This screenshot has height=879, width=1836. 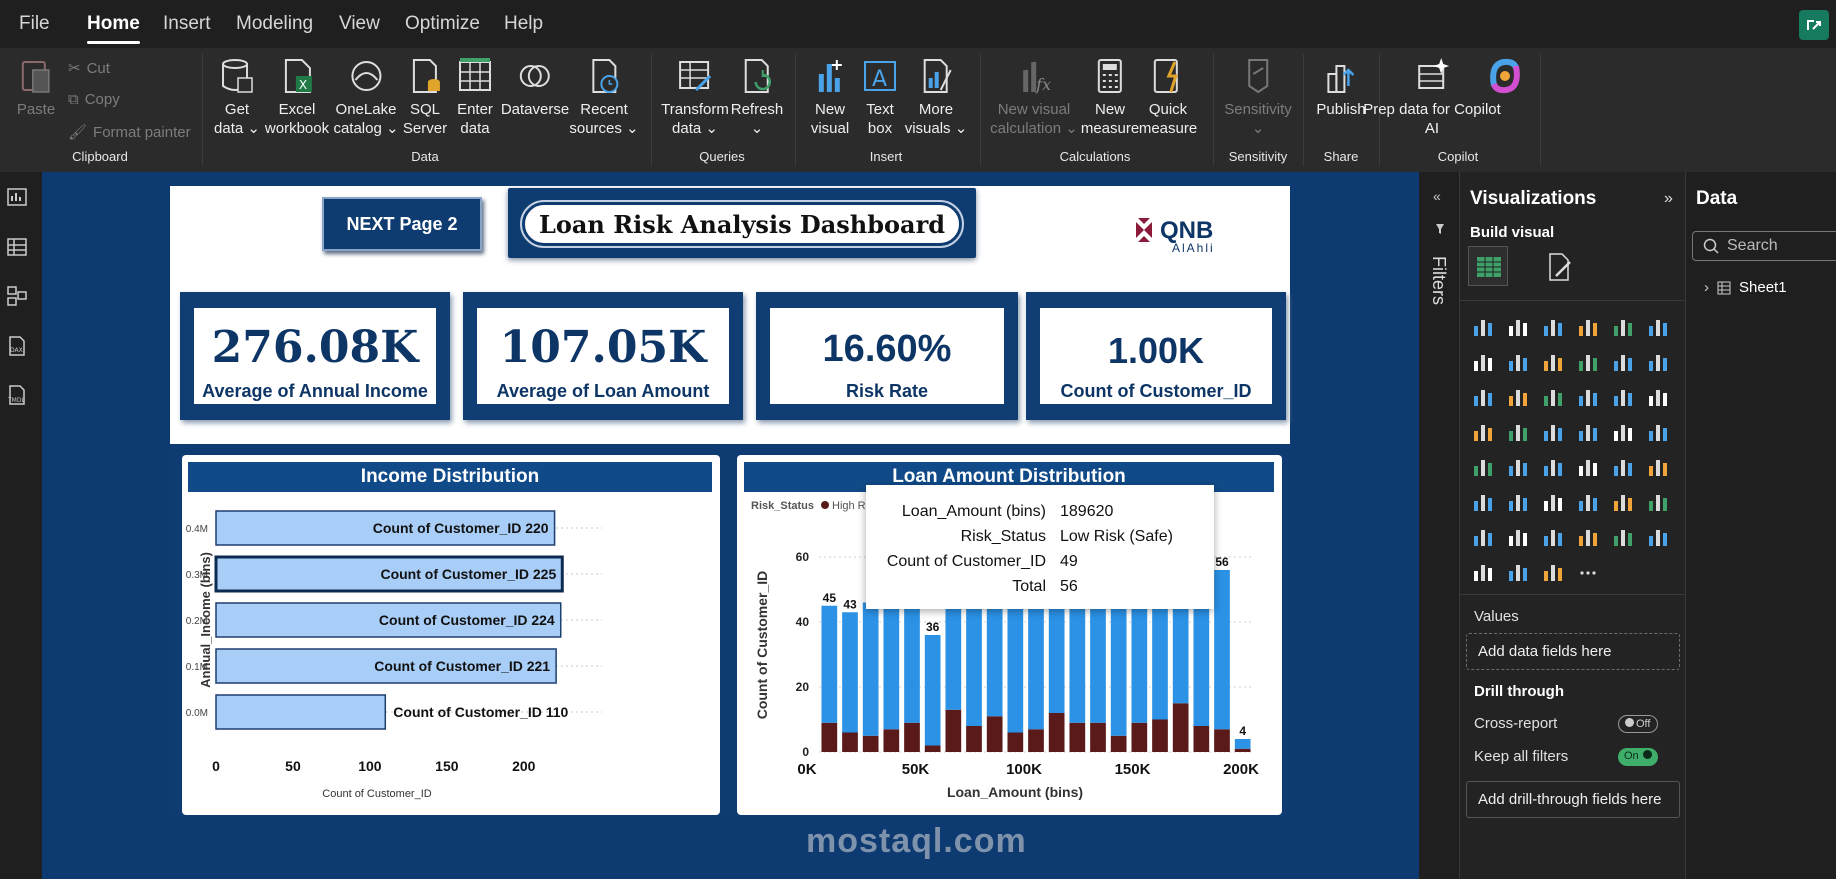 I want to click on copilot-button, so click(x=1505, y=78).